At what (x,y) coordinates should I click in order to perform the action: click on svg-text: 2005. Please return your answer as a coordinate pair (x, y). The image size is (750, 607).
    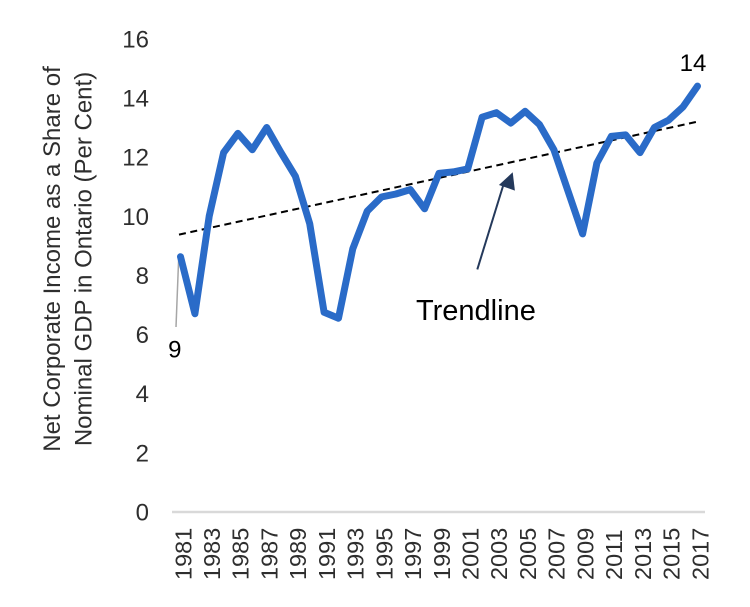
    Looking at the image, I should click on (528, 554).